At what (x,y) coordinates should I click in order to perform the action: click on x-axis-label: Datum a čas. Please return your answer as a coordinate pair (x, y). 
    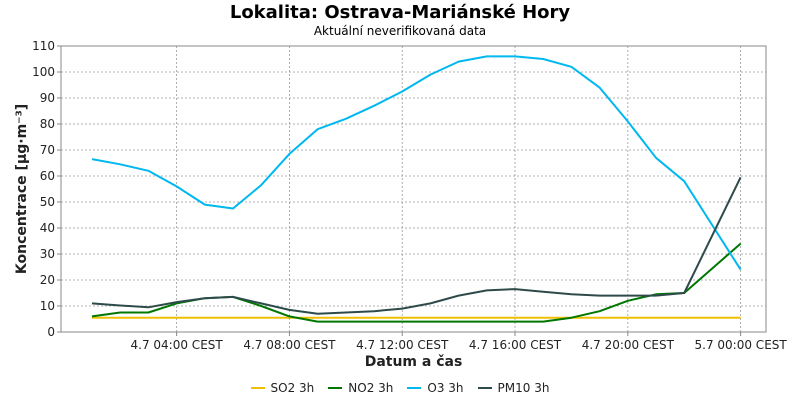
    Looking at the image, I should click on (414, 362).